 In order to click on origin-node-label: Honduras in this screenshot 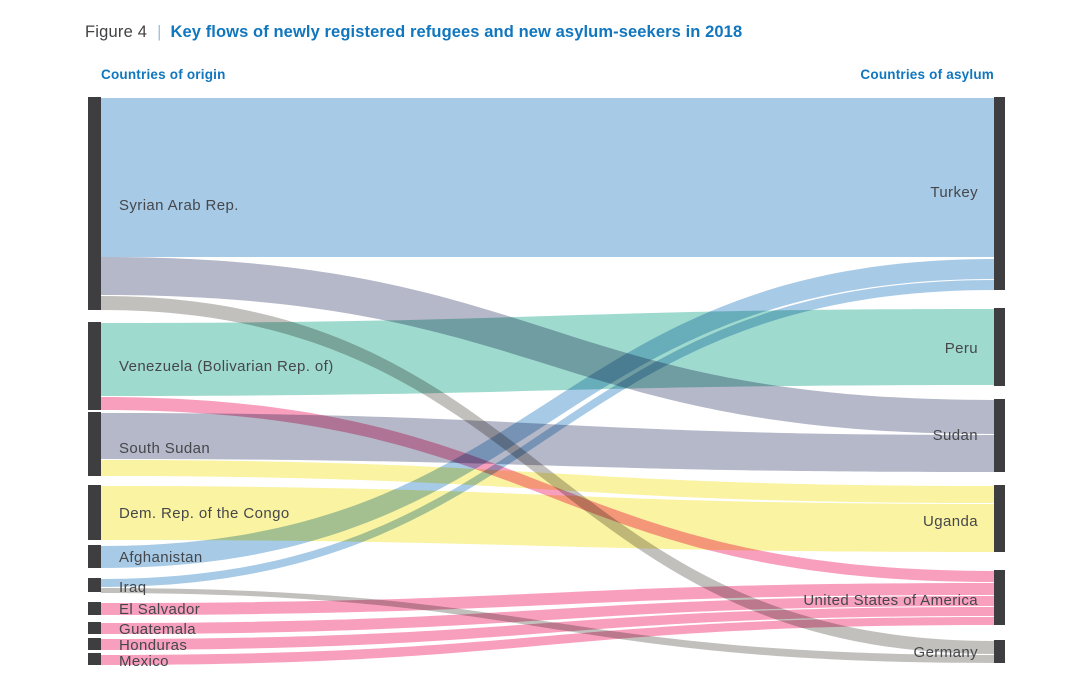, I will do `click(153, 645)`.